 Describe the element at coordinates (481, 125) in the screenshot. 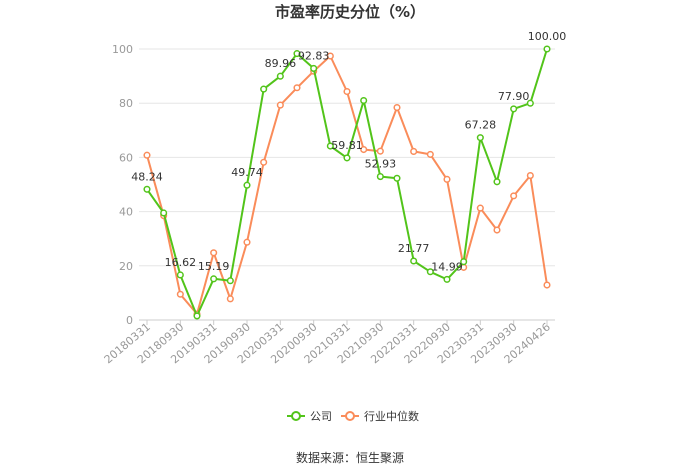

I see `data-label-company-20230331: 67.28` at that location.